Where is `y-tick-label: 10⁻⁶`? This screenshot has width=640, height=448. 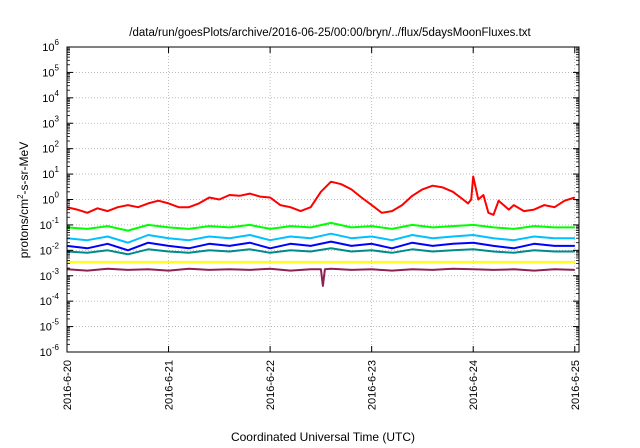
y-tick-label: 10⁻⁶ is located at coordinates (50, 351).